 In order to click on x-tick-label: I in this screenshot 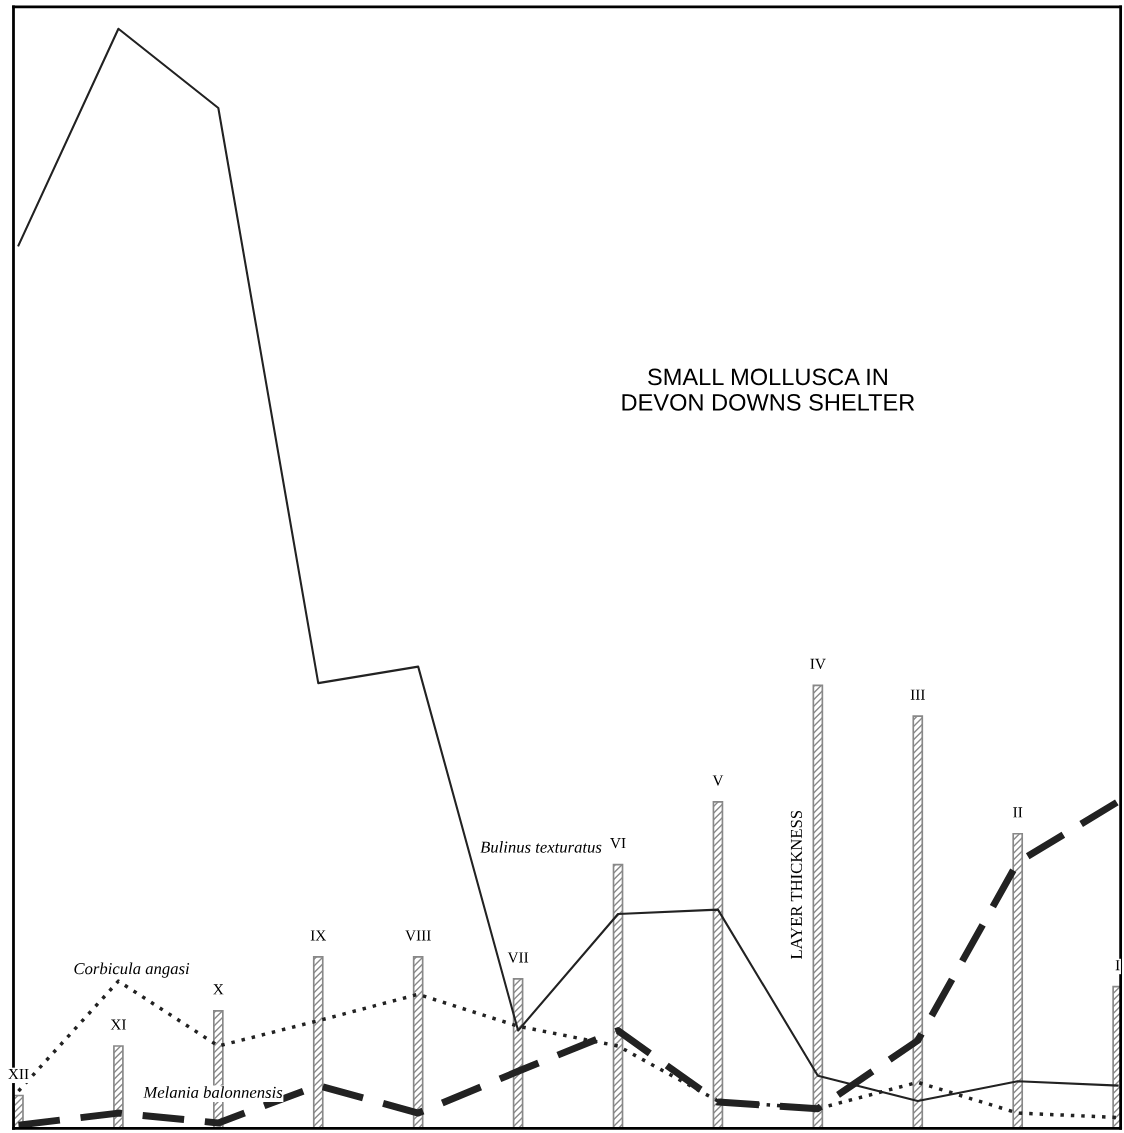, I will do `click(1117, 965)`.